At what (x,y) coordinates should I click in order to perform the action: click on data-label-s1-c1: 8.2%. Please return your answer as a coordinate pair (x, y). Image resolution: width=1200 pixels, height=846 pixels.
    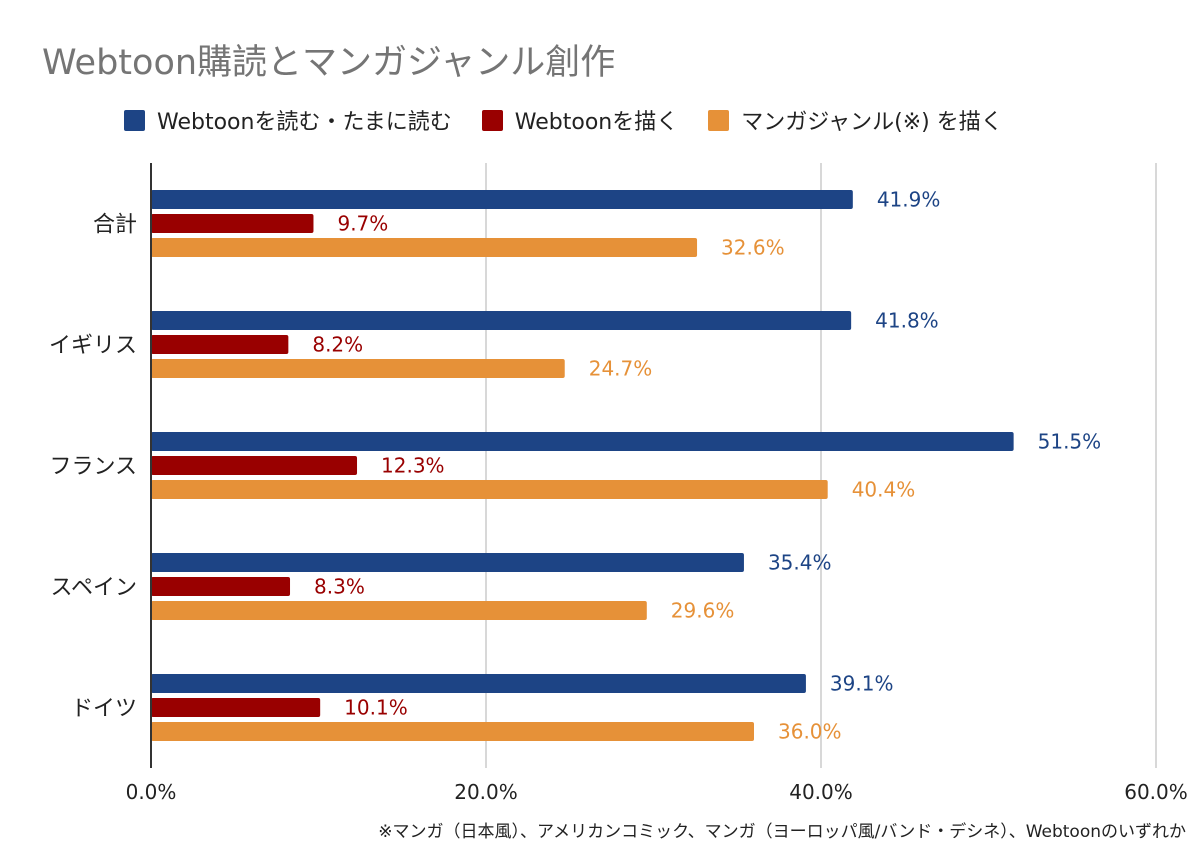
    Looking at the image, I should click on (337, 345).